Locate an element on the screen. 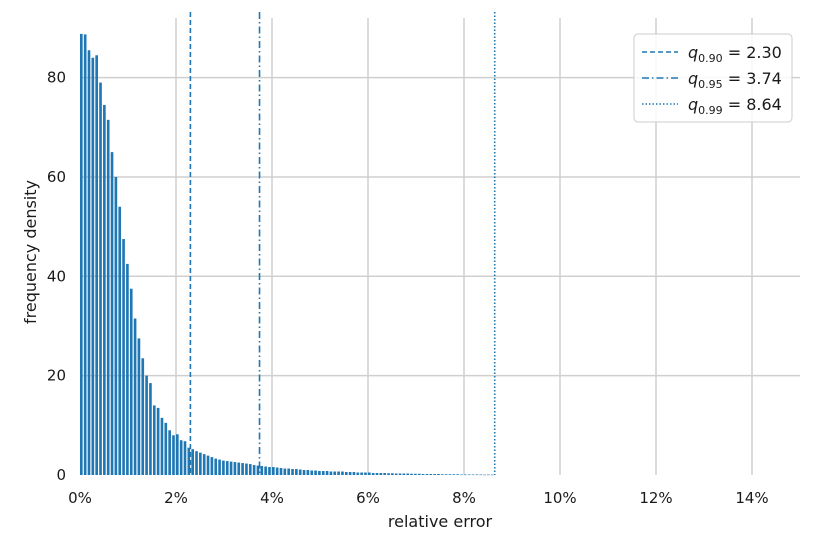 The width and height of the screenshot is (830, 554). legend: q0.90 = 2.30 q0.95 = 3.74 q0.99 = 8.64 is located at coordinates (713, 78).